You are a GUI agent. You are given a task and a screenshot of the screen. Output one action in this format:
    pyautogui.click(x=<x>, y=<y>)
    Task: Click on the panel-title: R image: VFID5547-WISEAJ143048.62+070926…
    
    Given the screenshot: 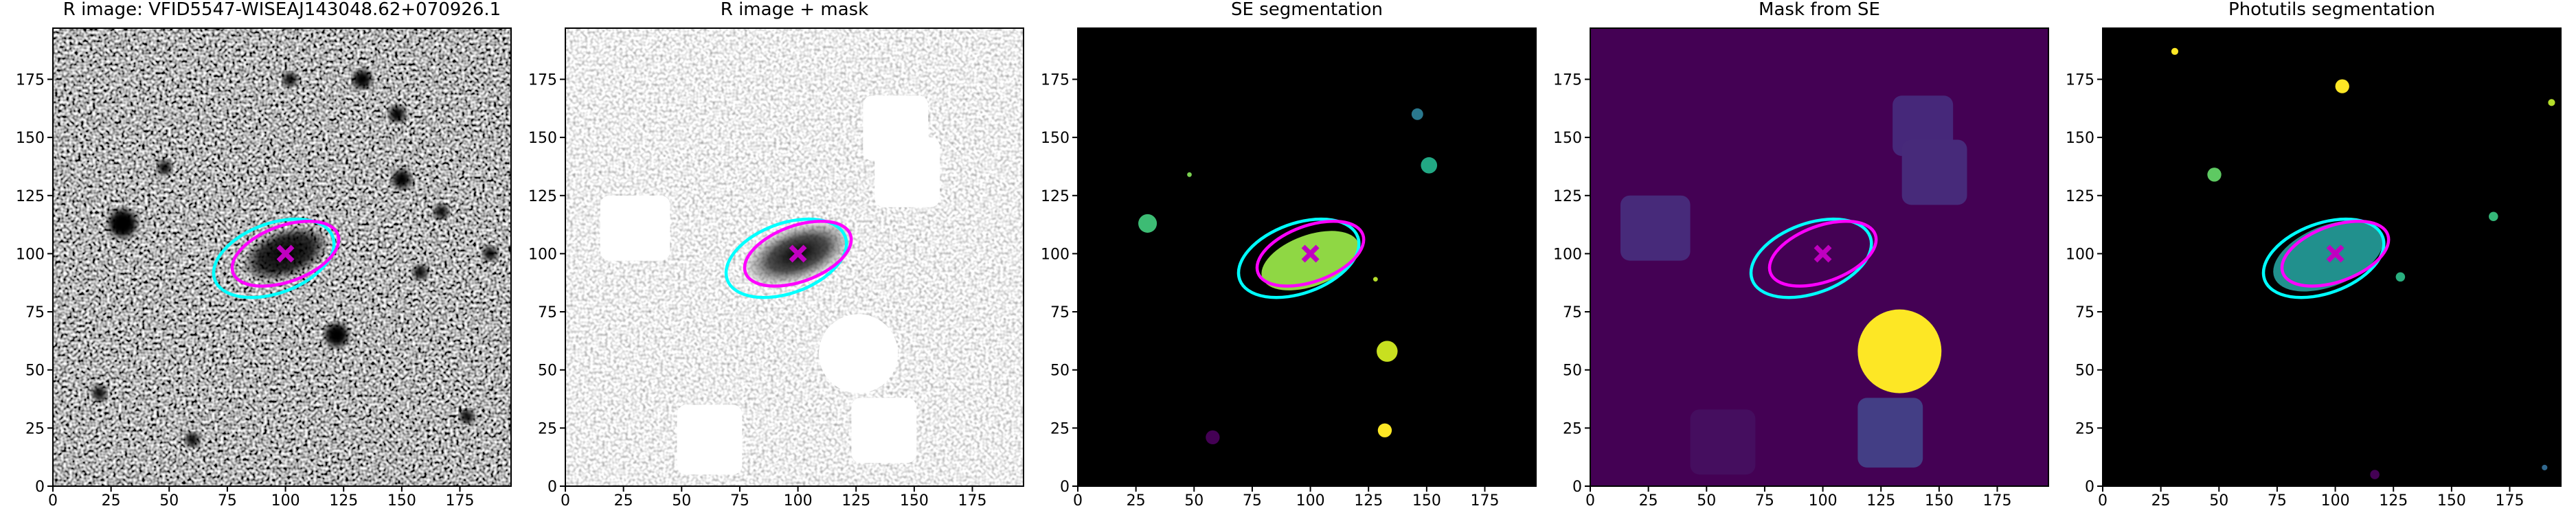 What is the action you would take?
    pyautogui.click(x=282, y=10)
    